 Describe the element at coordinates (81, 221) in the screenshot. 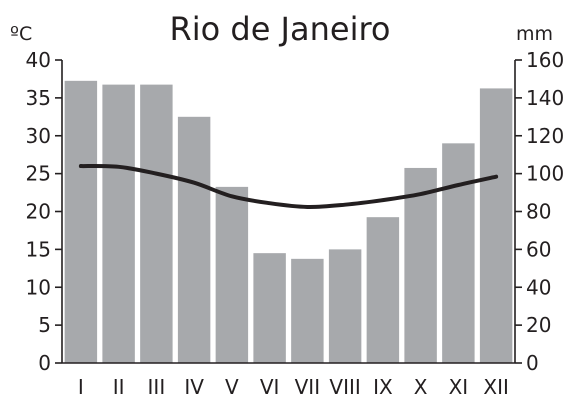

I see `precipitation-bar-I` at that location.